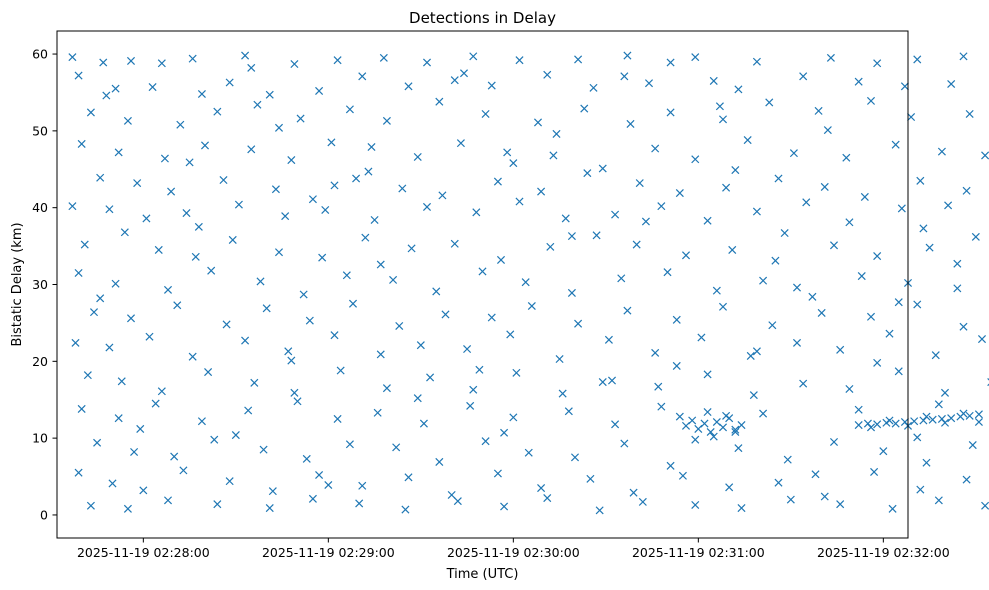 This screenshot has width=989, height=590. I want to click on y-tick-label: 30, so click(40, 284).